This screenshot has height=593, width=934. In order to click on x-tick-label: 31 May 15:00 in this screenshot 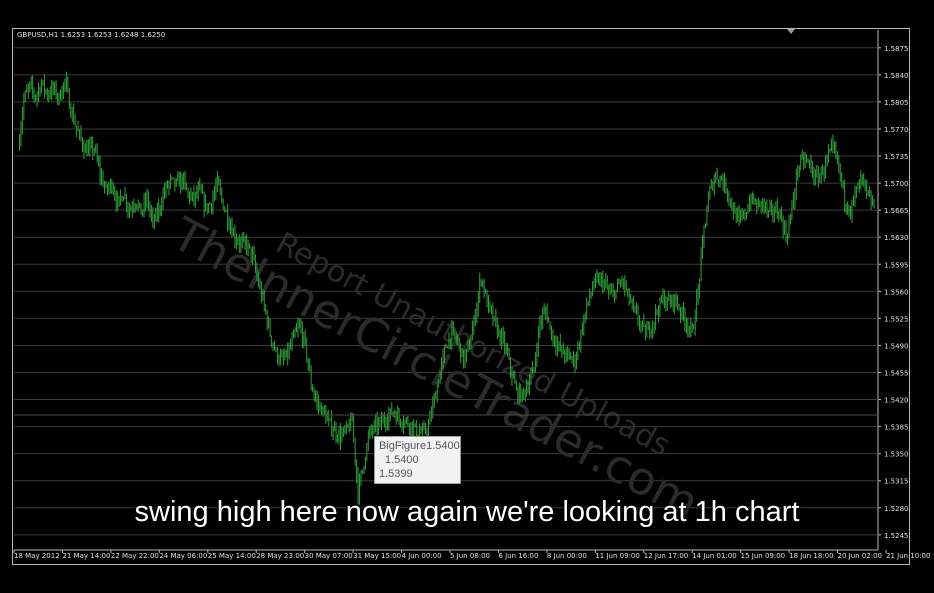, I will do `click(377, 556)`.